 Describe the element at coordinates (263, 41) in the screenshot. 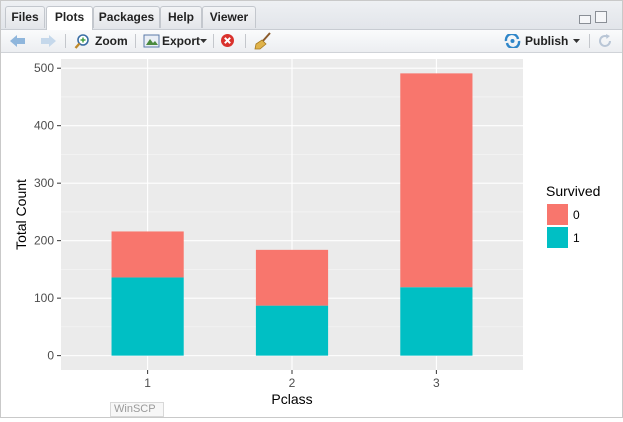

I see `clear-all-broom-icon` at that location.